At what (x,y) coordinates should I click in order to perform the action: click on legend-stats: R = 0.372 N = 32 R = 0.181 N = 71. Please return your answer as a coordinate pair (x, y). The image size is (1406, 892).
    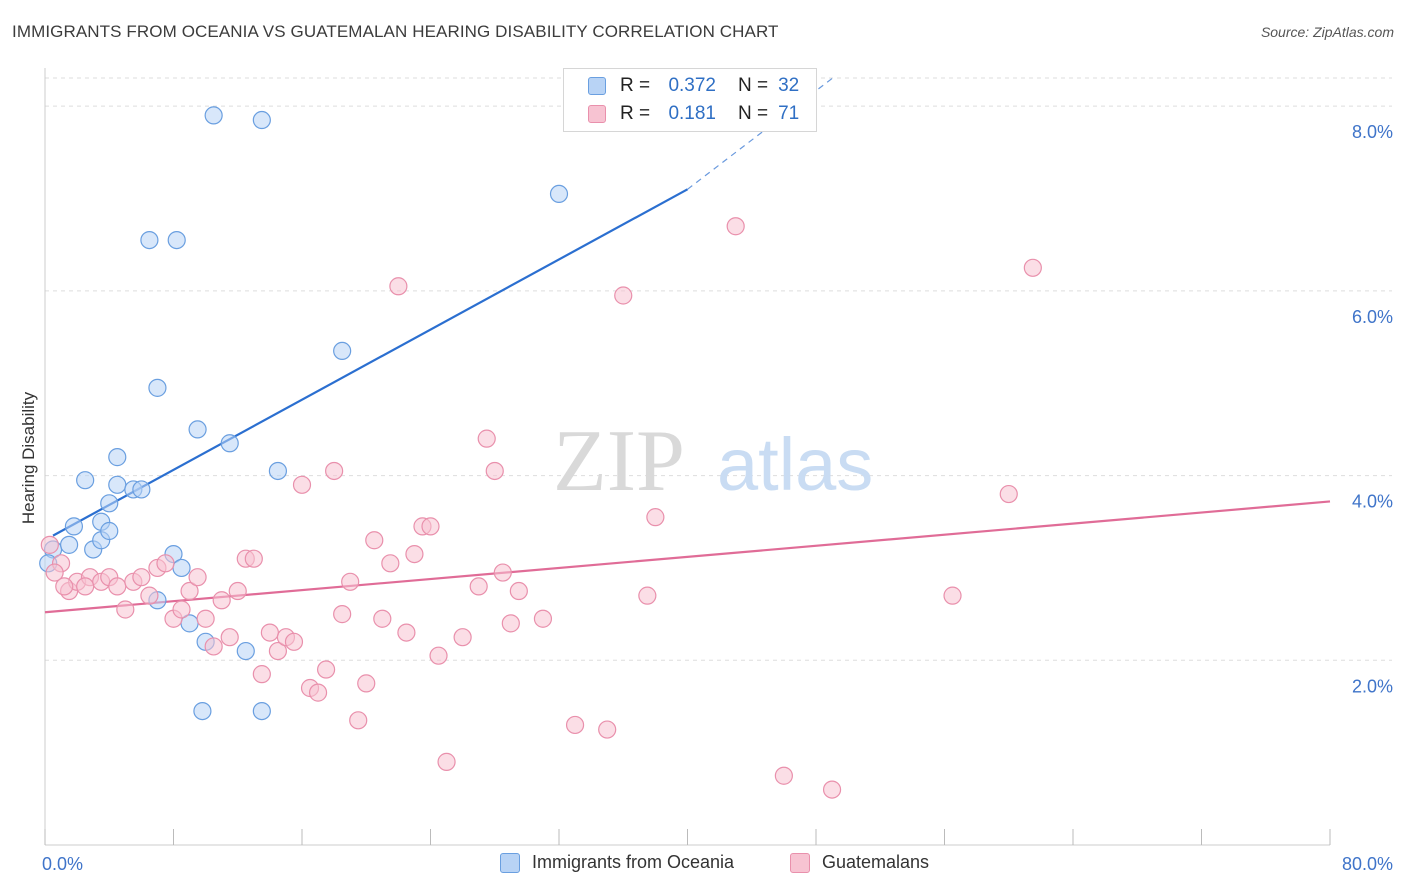
    Looking at the image, I should click on (690, 100).